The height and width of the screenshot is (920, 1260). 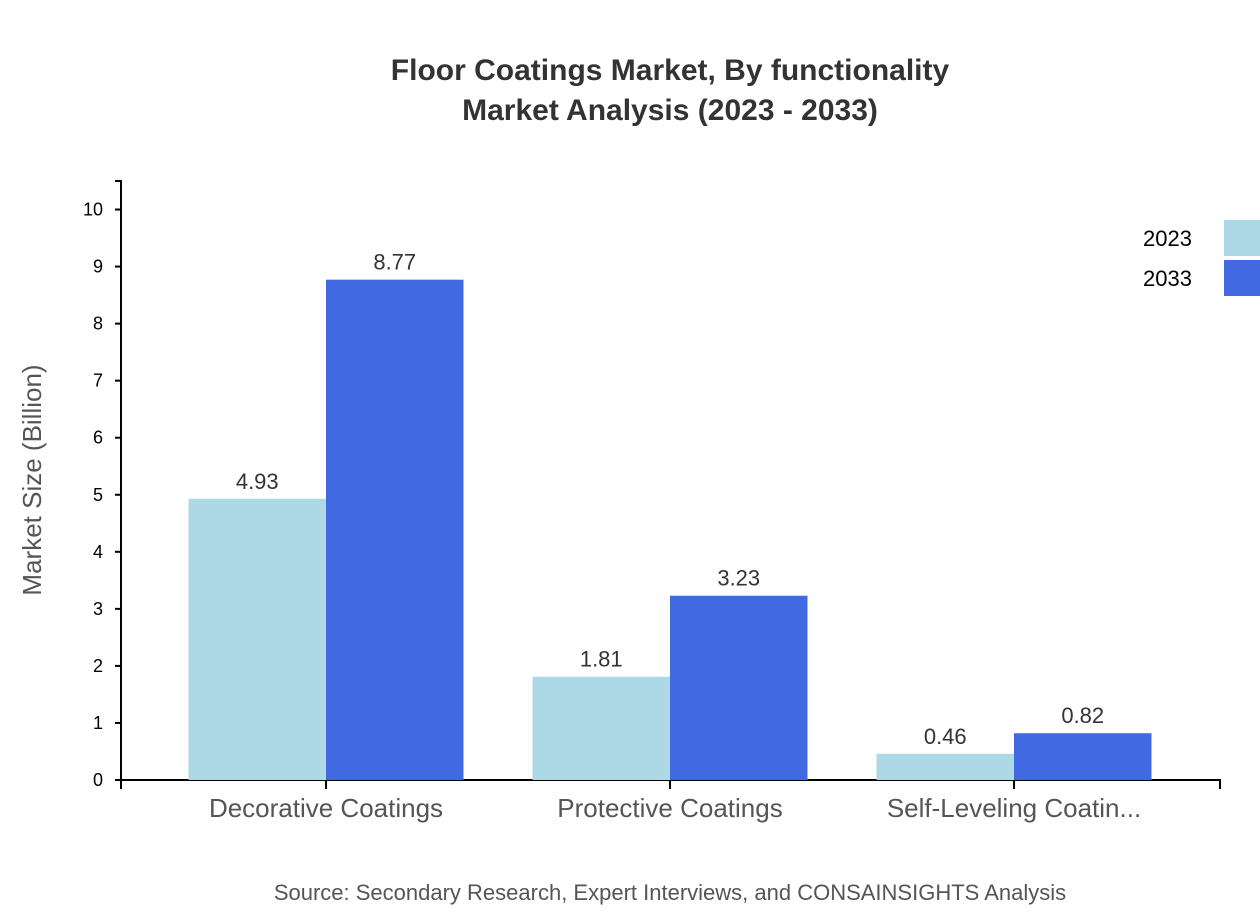 I want to click on data-label: 0.82, so click(x=1082, y=715).